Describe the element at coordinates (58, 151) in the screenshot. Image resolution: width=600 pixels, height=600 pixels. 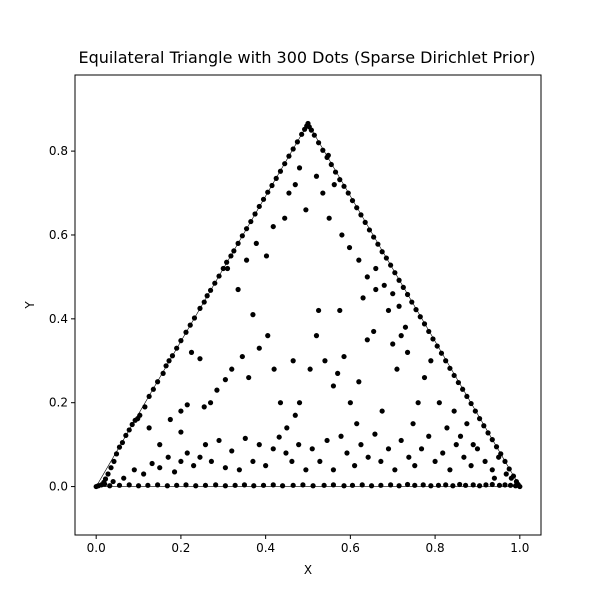
I see `y-tick-label: 0.8` at that location.